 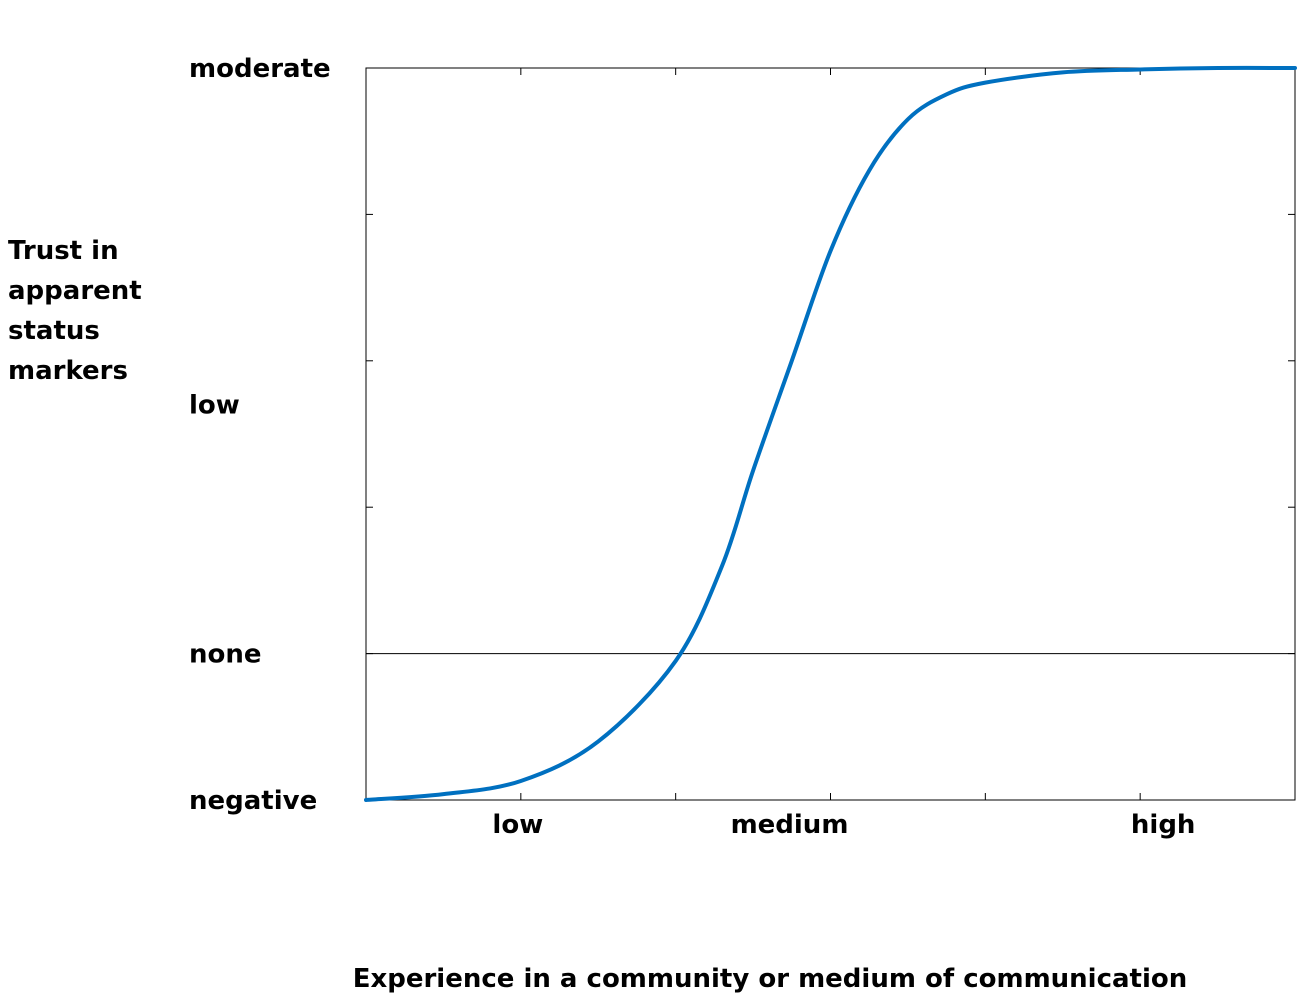 I want to click on y-axis-label: Trust in apparent status markers, so click(x=75, y=311).